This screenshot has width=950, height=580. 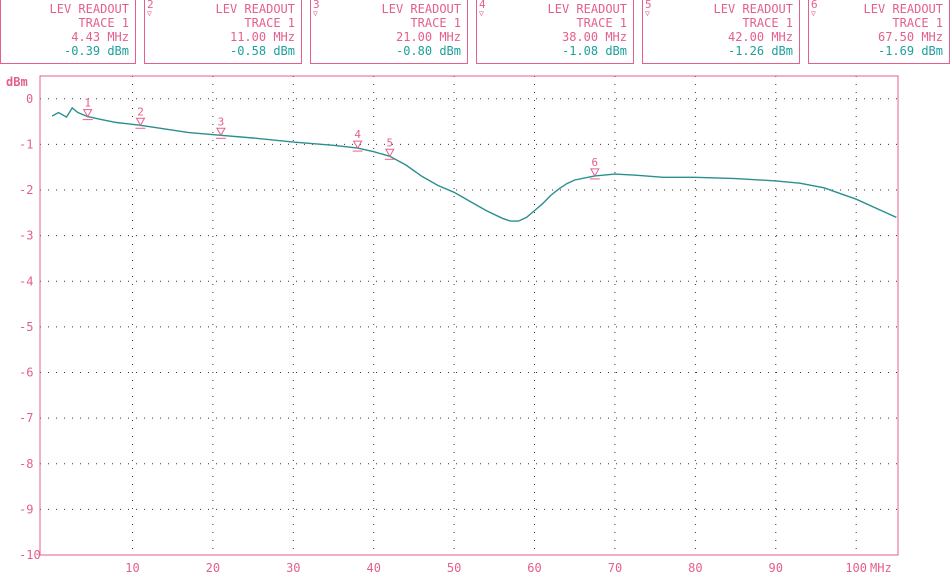 I want to click on trace-marker: 6, so click(x=594, y=168).